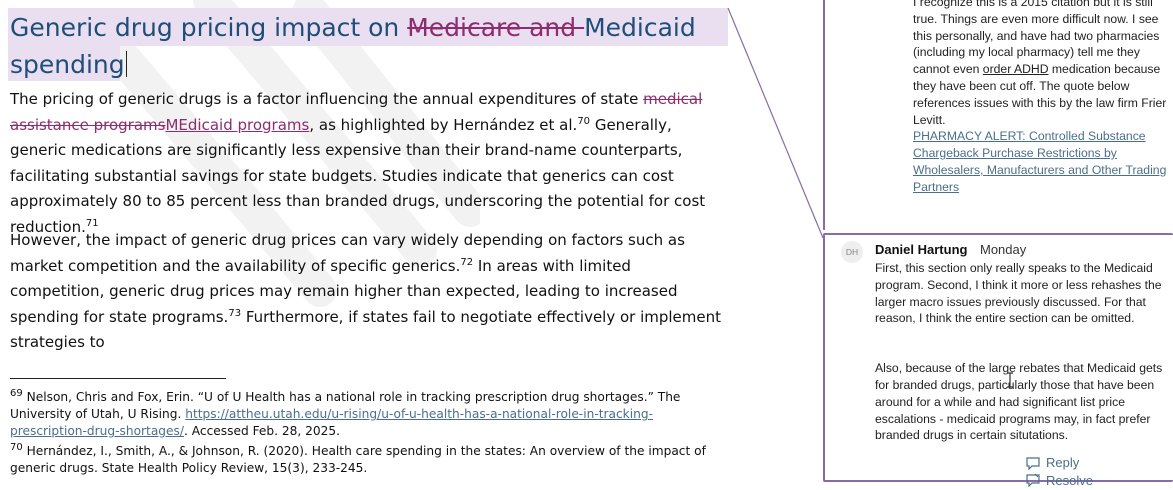 The image size is (1173, 490). I want to click on resolve-icon, so click(1033, 480).